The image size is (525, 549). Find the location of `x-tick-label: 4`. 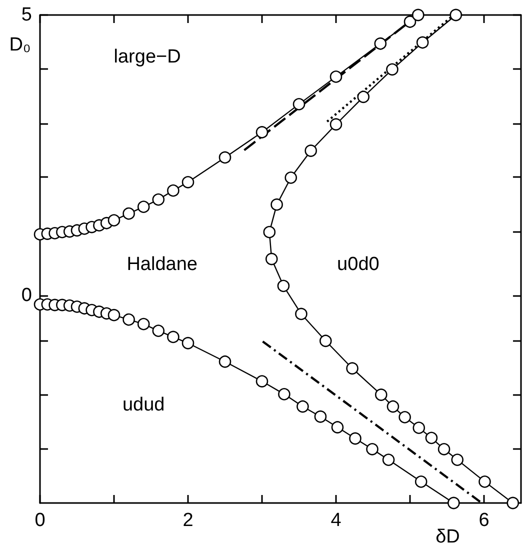

x-tick-label: 4 is located at coordinates (336, 520).